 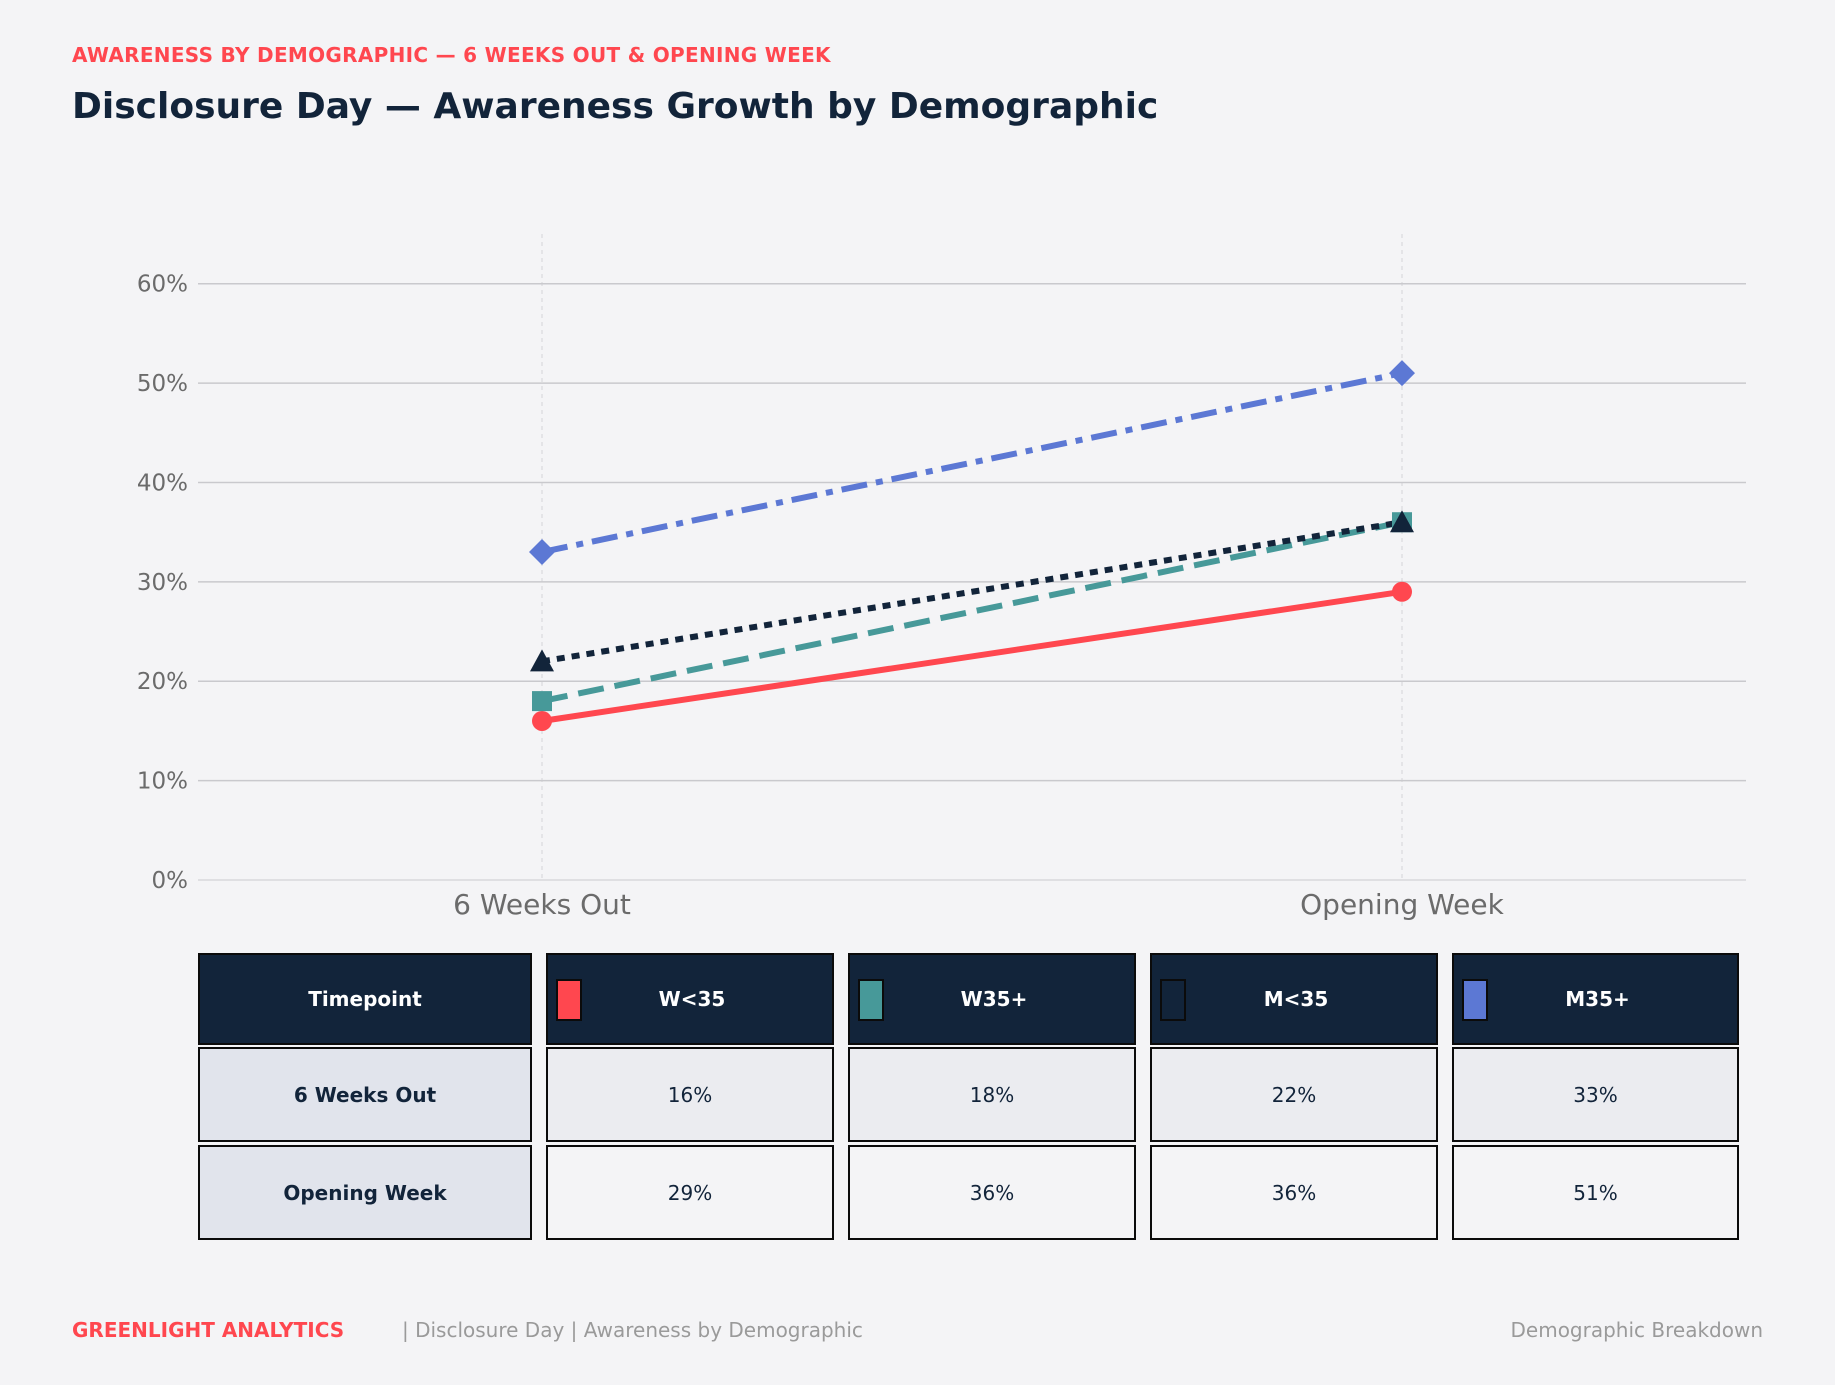 I want to click on y-tick-label: 30%, so click(x=162, y=583).